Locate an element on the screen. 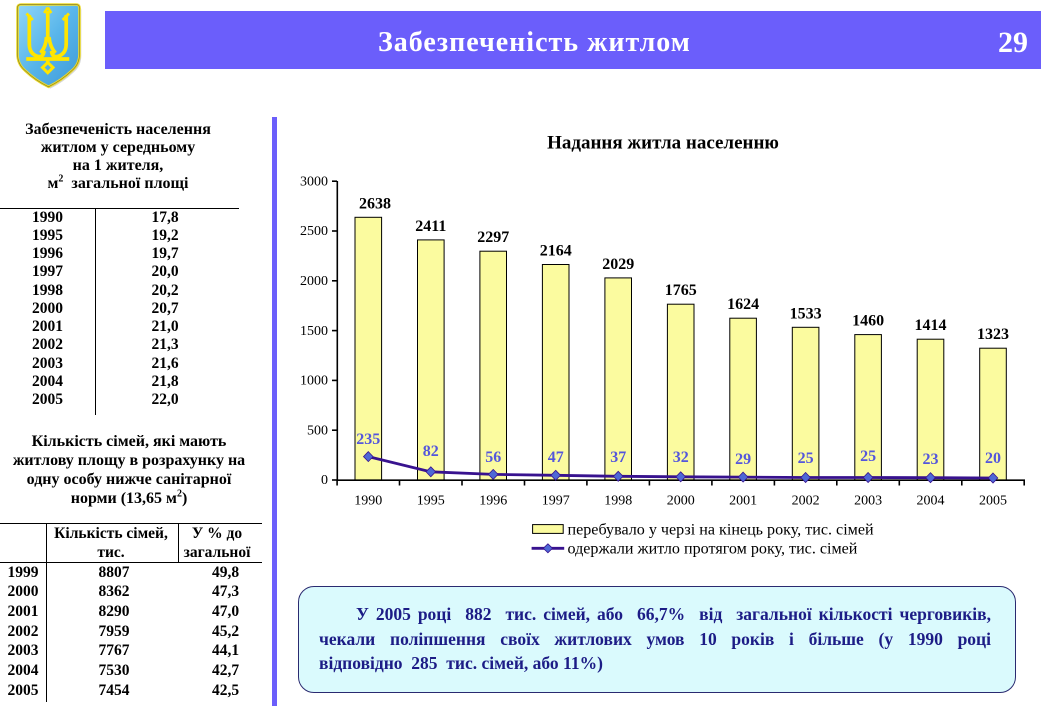 The height and width of the screenshot is (708, 1044). svg-text: 1765 is located at coordinates (681, 290).